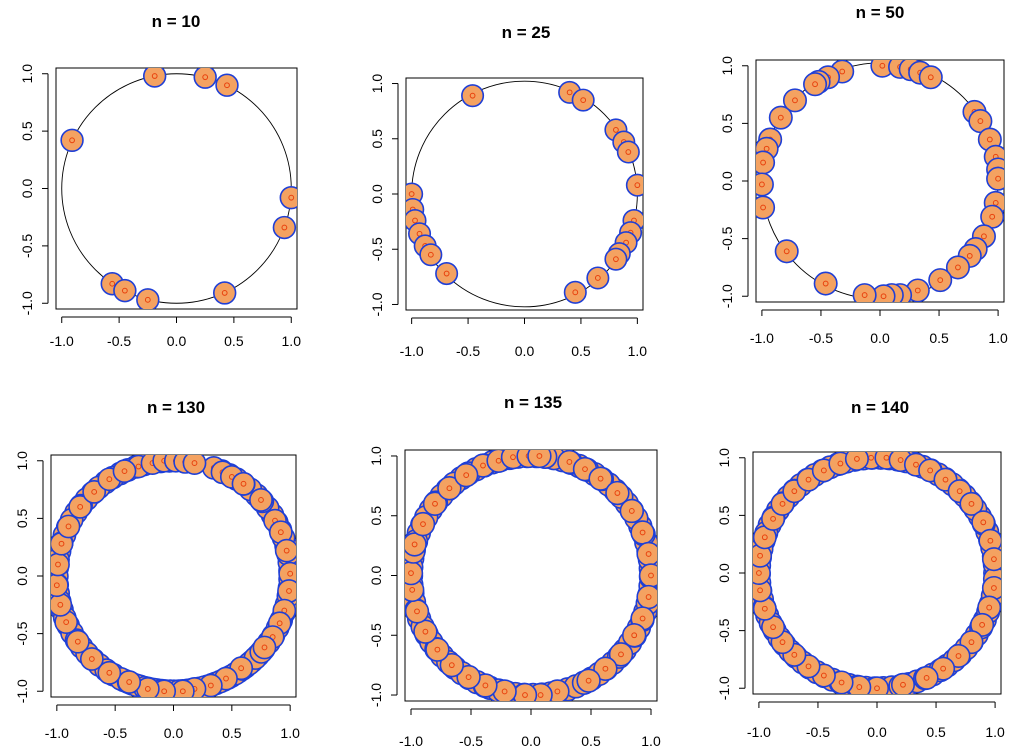 The height and width of the screenshot is (756, 1014). What do you see at coordinates (880, 12) in the screenshot?
I see `panel-title: n = 50` at bounding box center [880, 12].